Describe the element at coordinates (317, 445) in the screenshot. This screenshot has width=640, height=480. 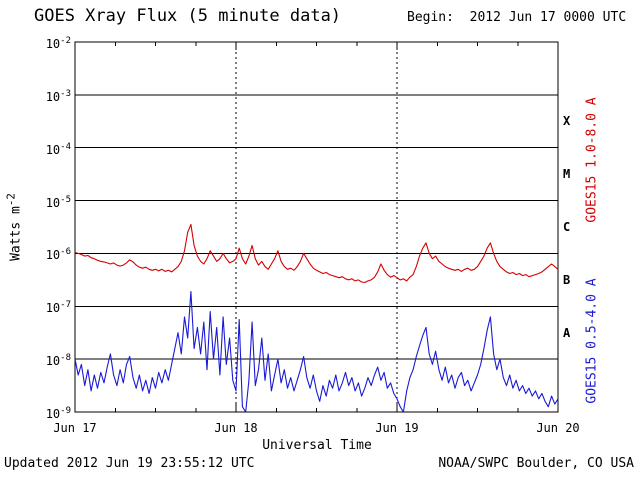
I see `x-axis-title: Universal Time` at that location.